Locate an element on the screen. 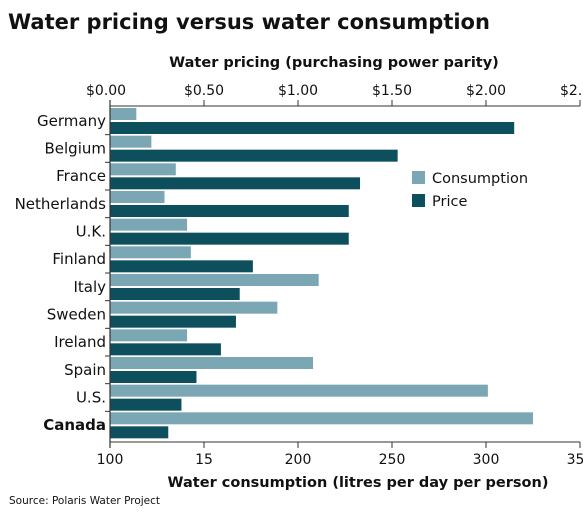  category-label: Netherlands is located at coordinates (61, 204).